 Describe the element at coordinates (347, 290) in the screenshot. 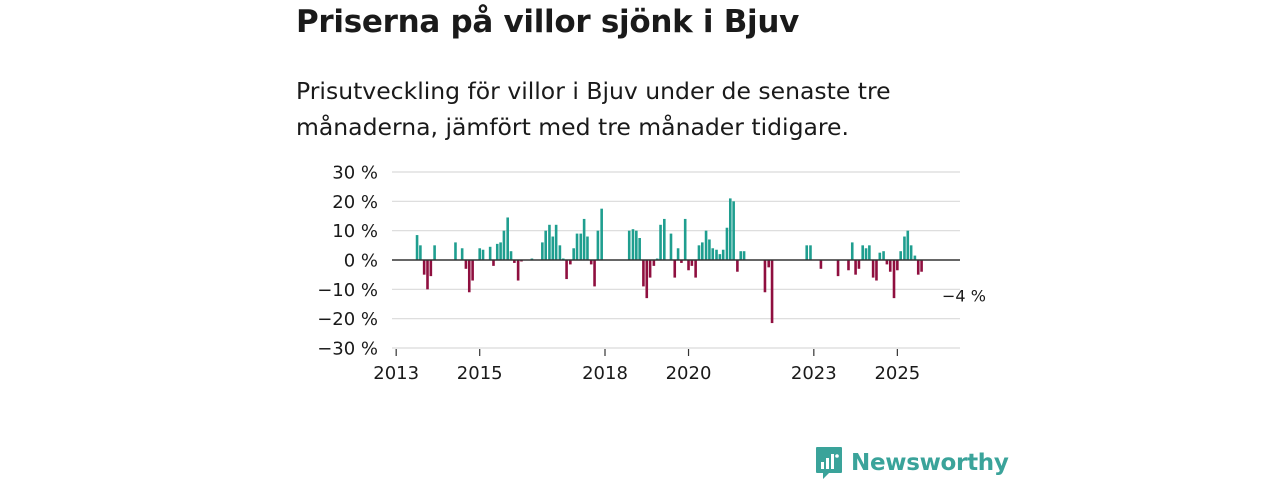

I see `y-tick-label: −10 %` at that location.